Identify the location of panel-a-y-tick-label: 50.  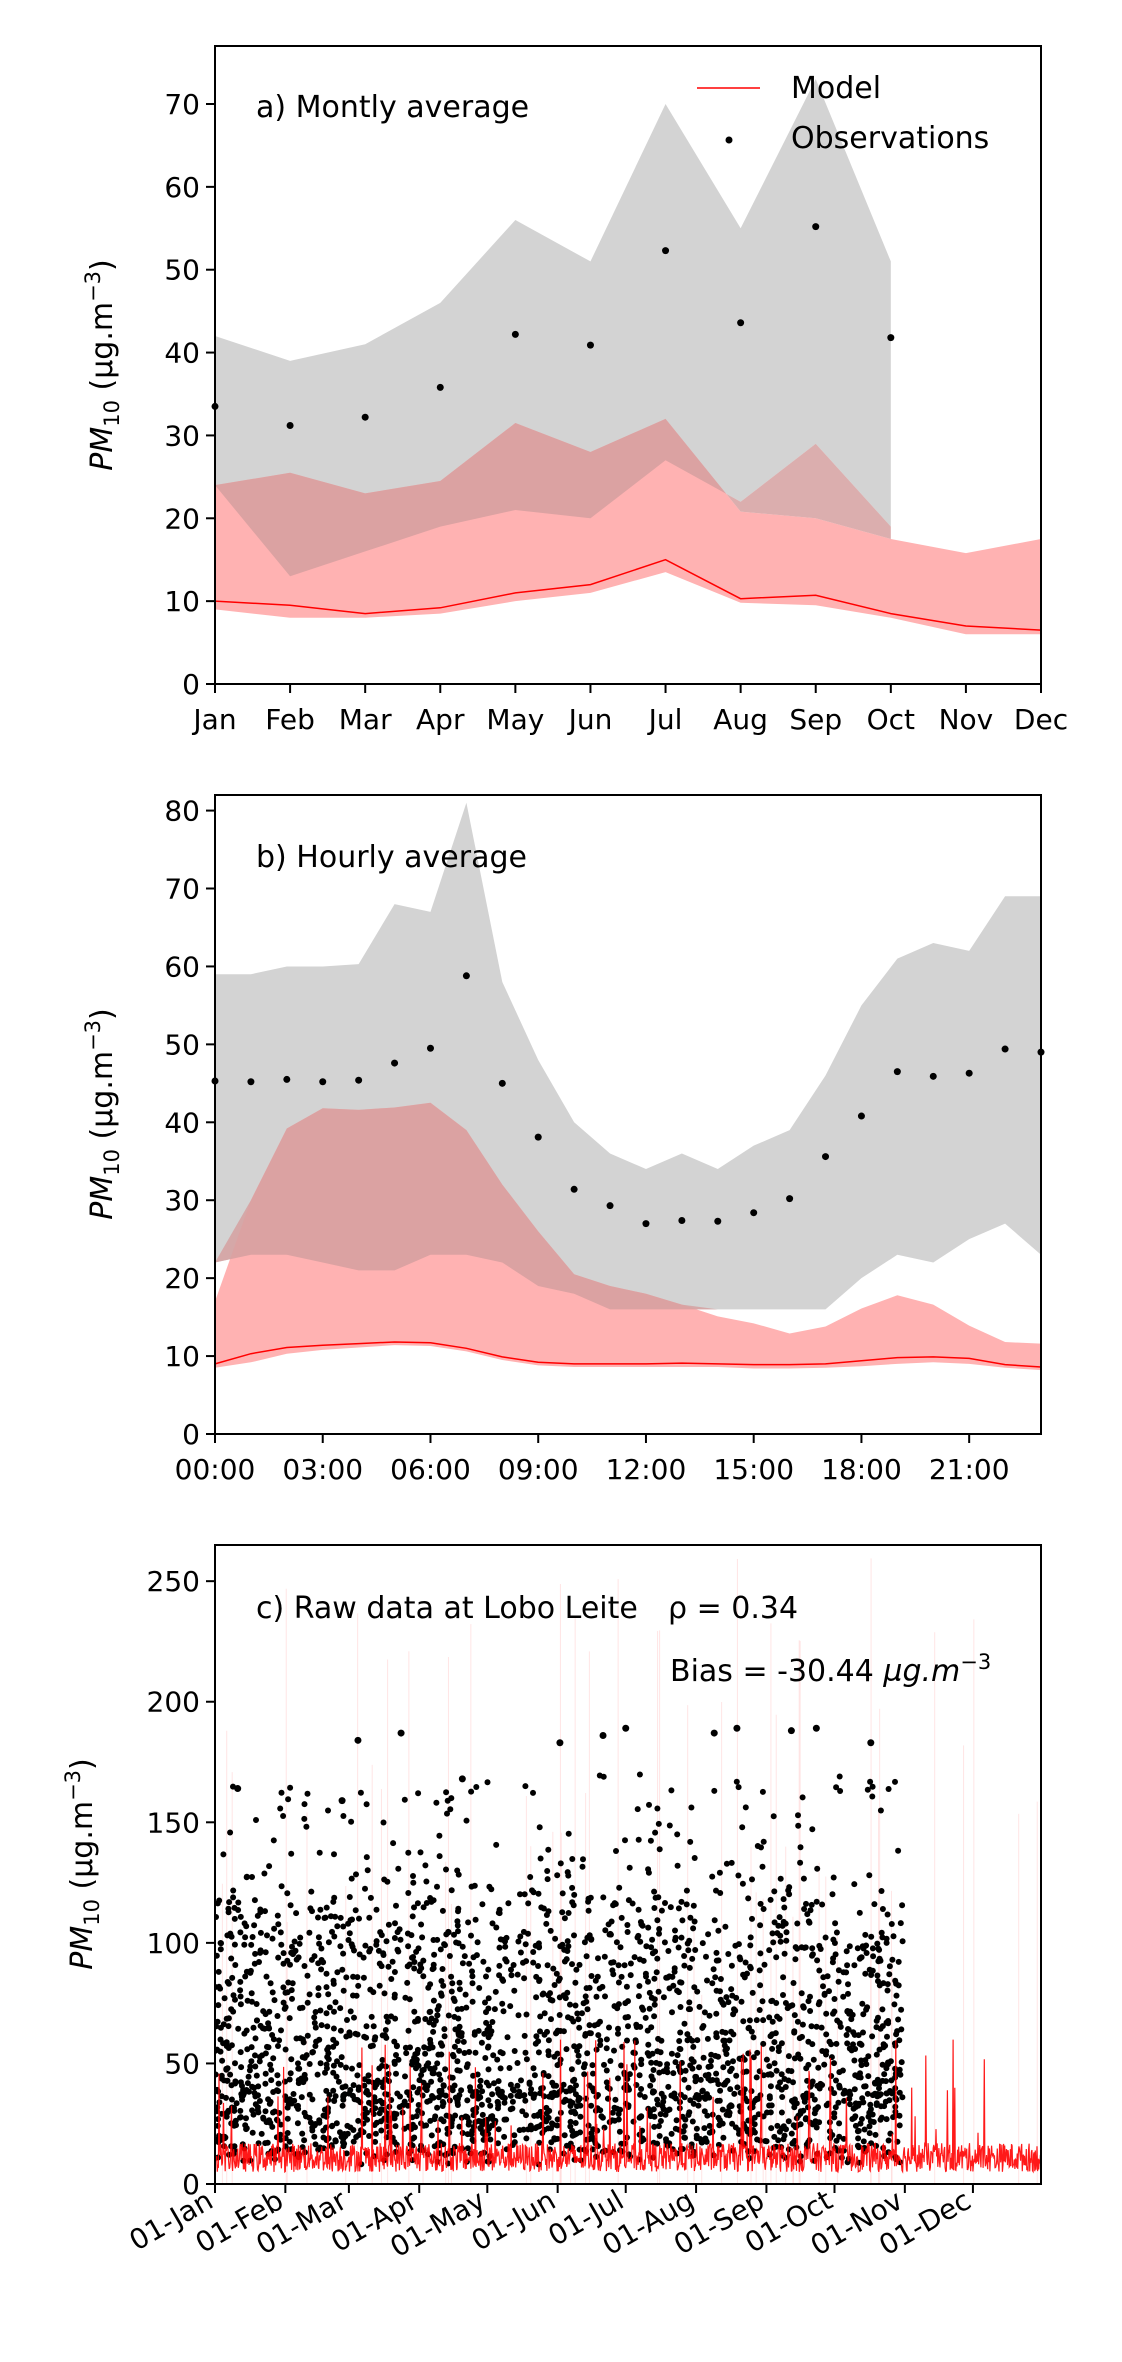
(182, 270).